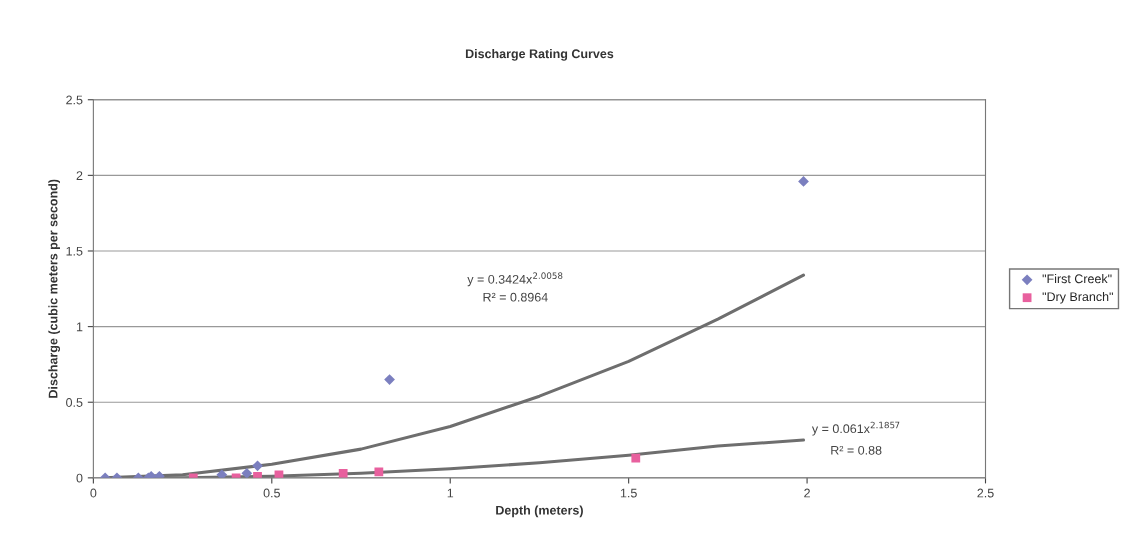 The width and height of the screenshot is (1125, 548). What do you see at coordinates (1077, 297) in the screenshot?
I see `legend-label: "Dry Branch"` at bounding box center [1077, 297].